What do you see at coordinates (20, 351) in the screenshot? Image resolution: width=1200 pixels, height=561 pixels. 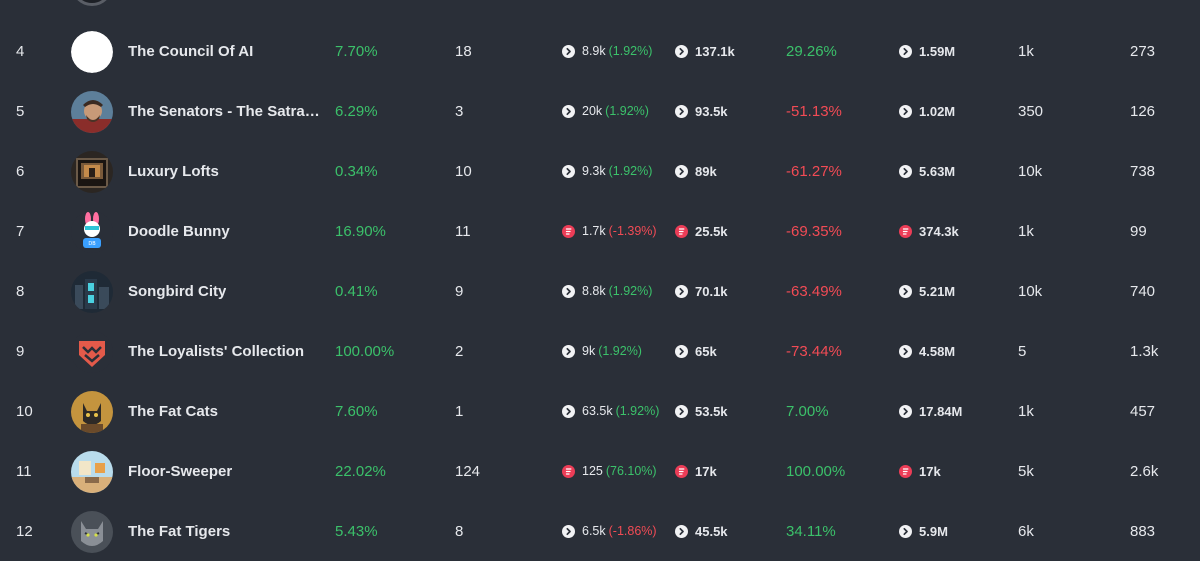 I see `rank-cell: 9` at bounding box center [20, 351].